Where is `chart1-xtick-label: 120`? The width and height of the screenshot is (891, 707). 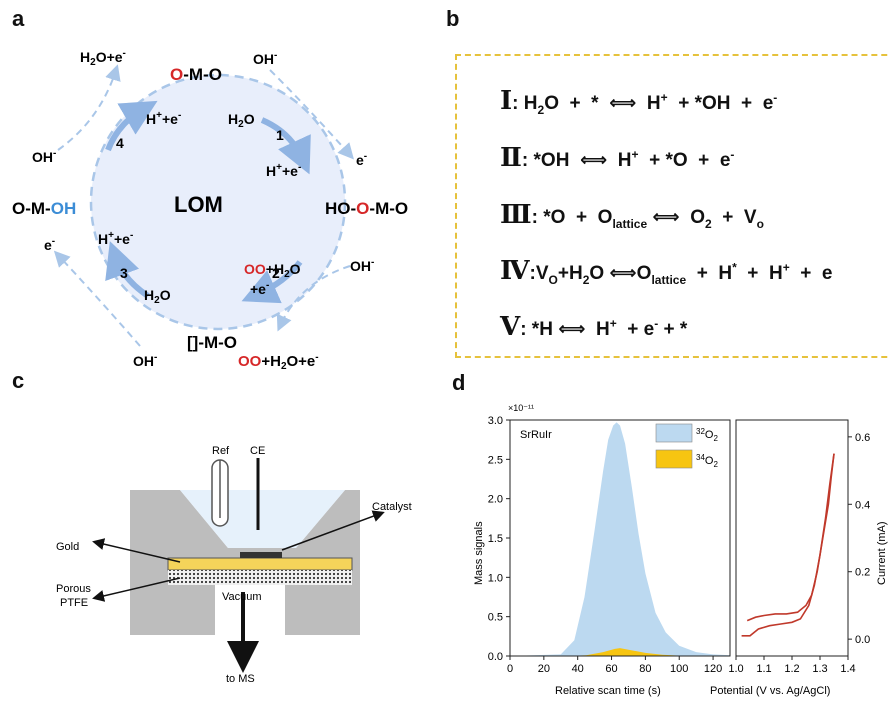 chart1-xtick-label: 120 is located at coordinates (713, 669).